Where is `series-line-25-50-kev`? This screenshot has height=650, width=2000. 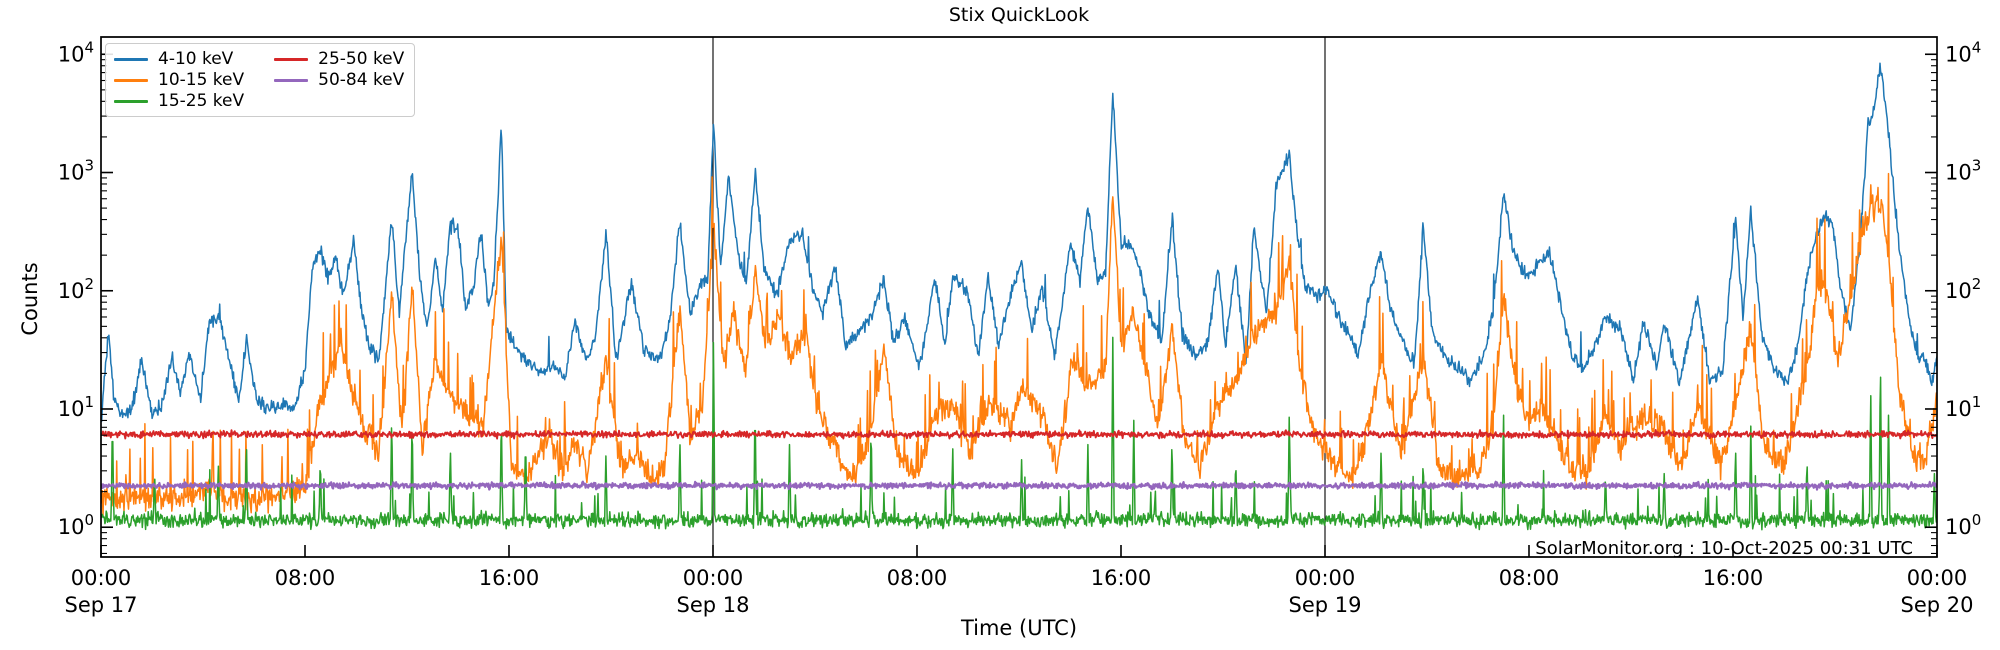 series-line-25-50-kev is located at coordinates (1019, 434).